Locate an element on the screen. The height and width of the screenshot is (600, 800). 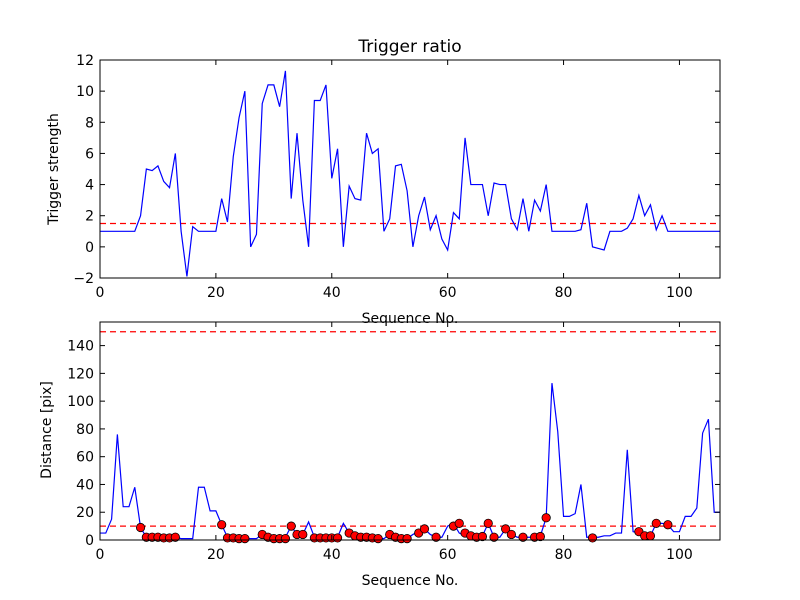
y-tick-label: 40 is located at coordinates (85, 485).